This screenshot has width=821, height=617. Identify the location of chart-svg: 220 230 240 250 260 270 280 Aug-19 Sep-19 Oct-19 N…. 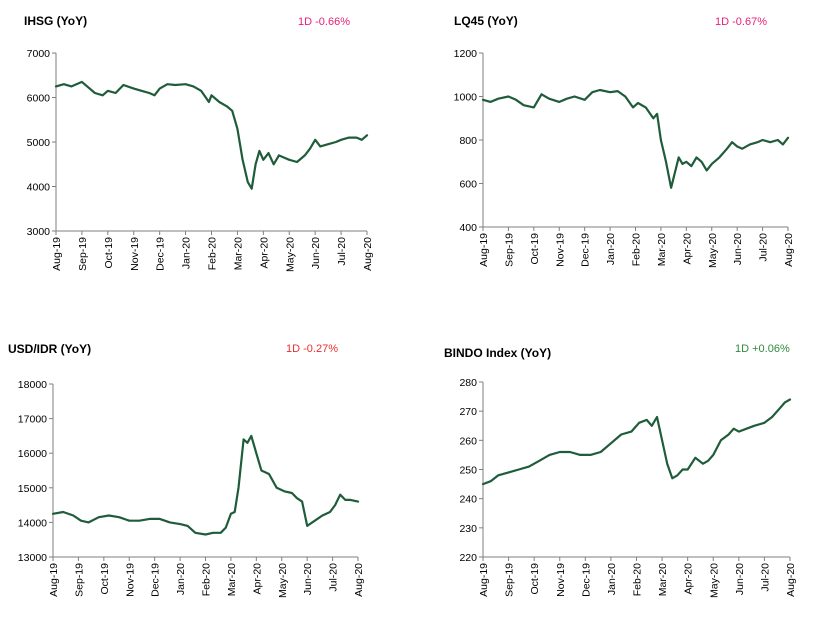
(628, 487).